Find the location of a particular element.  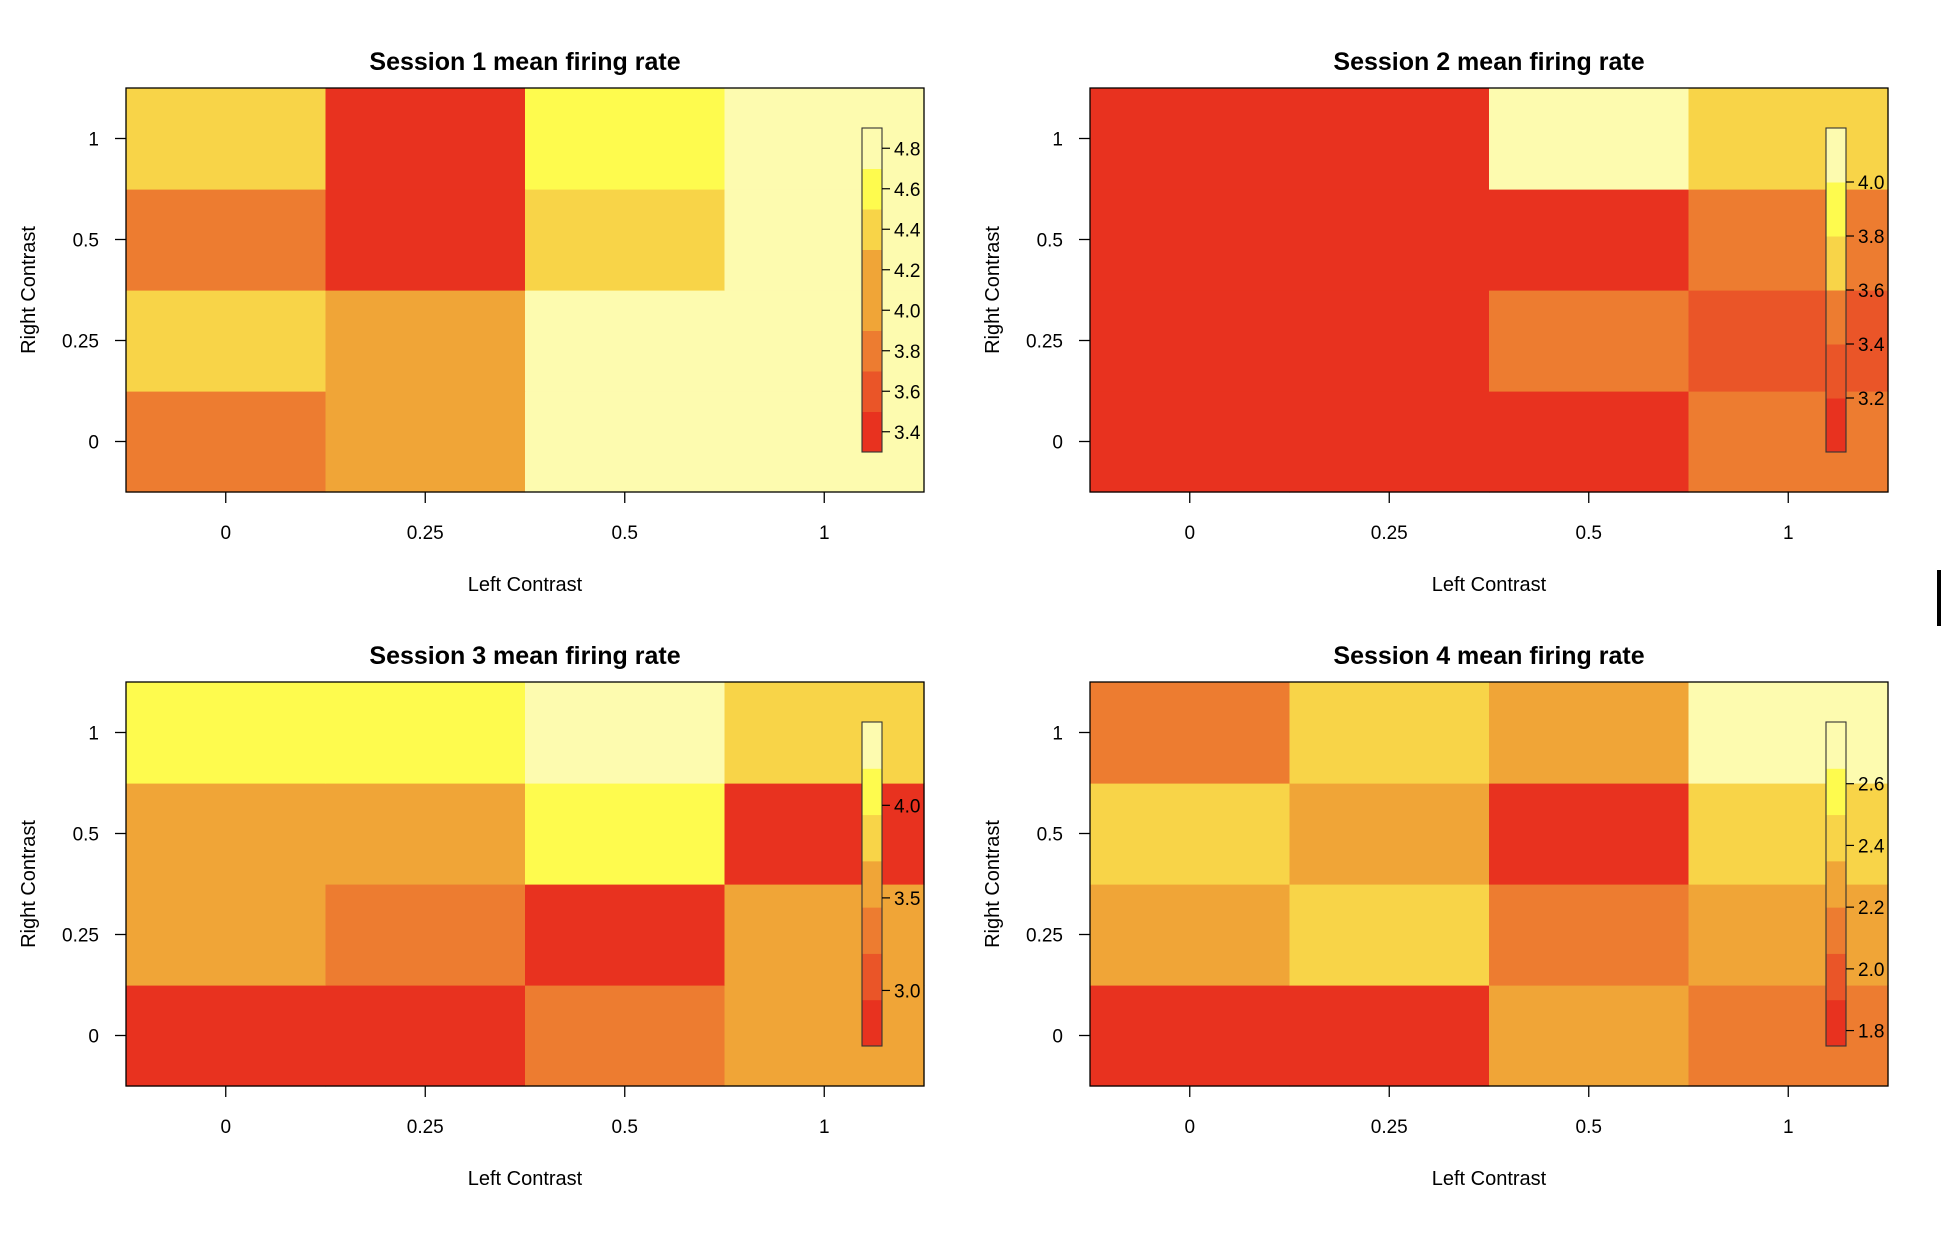

legend-tick-label: 3.2 is located at coordinates (1871, 399).